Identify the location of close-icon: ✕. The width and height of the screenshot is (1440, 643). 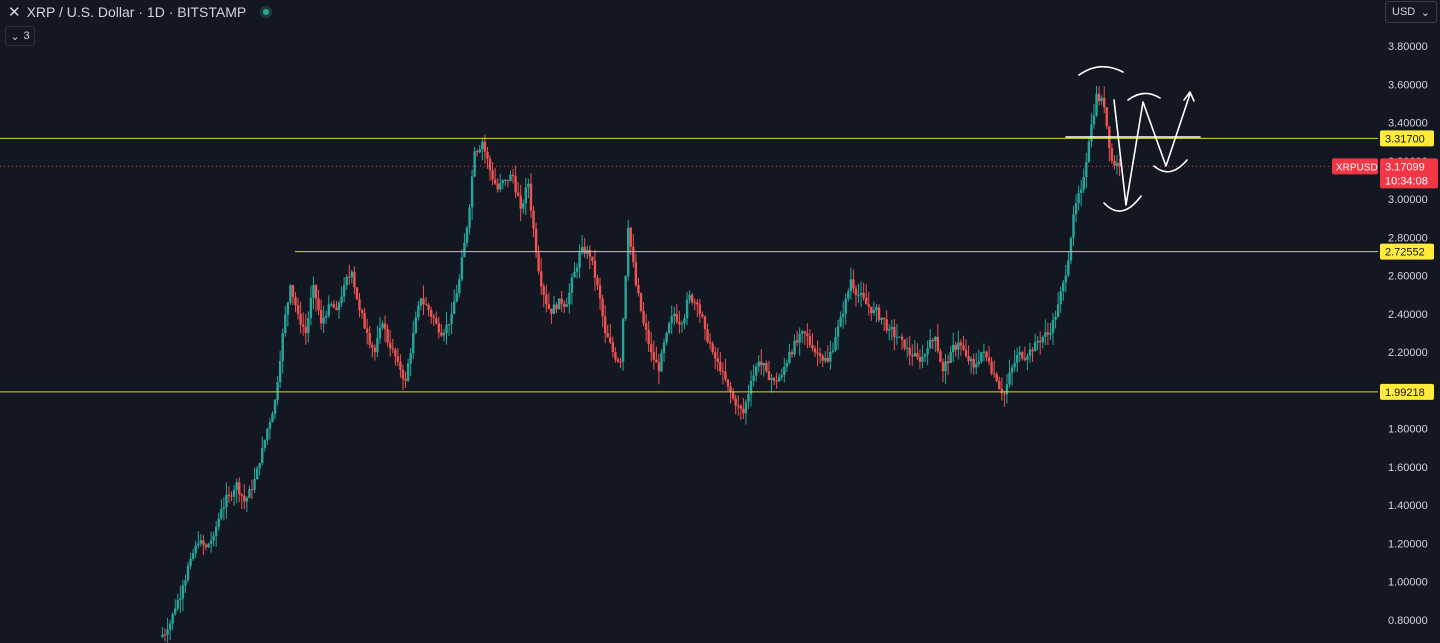
(14, 12).